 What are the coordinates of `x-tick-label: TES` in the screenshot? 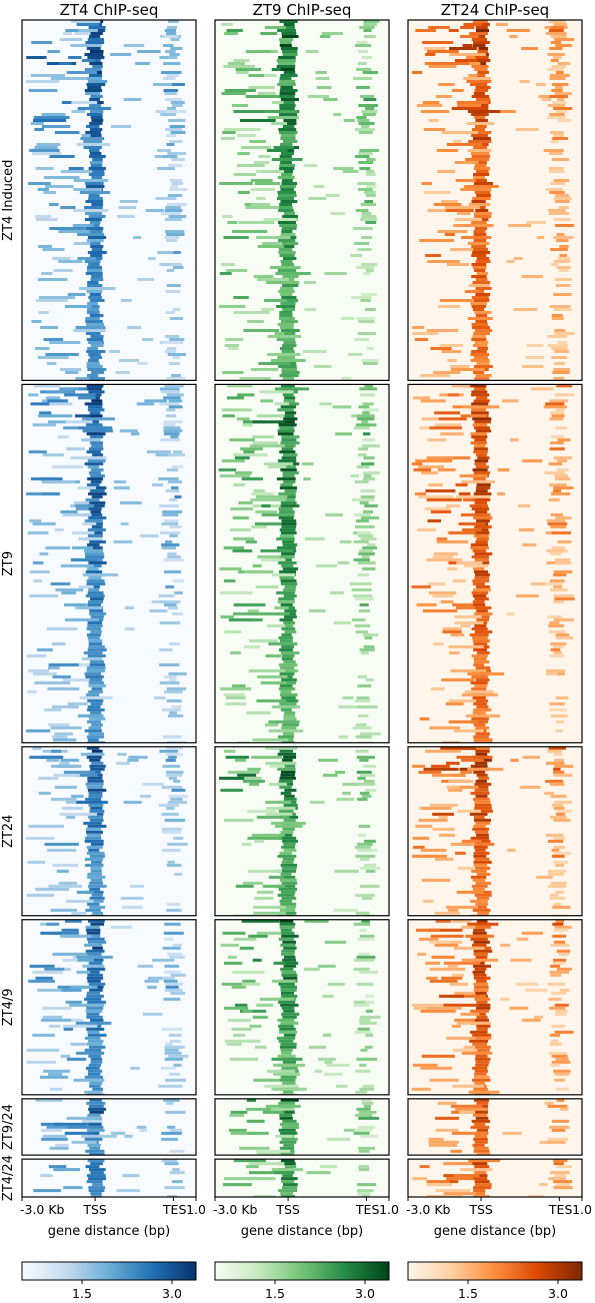 It's located at (174, 1209).